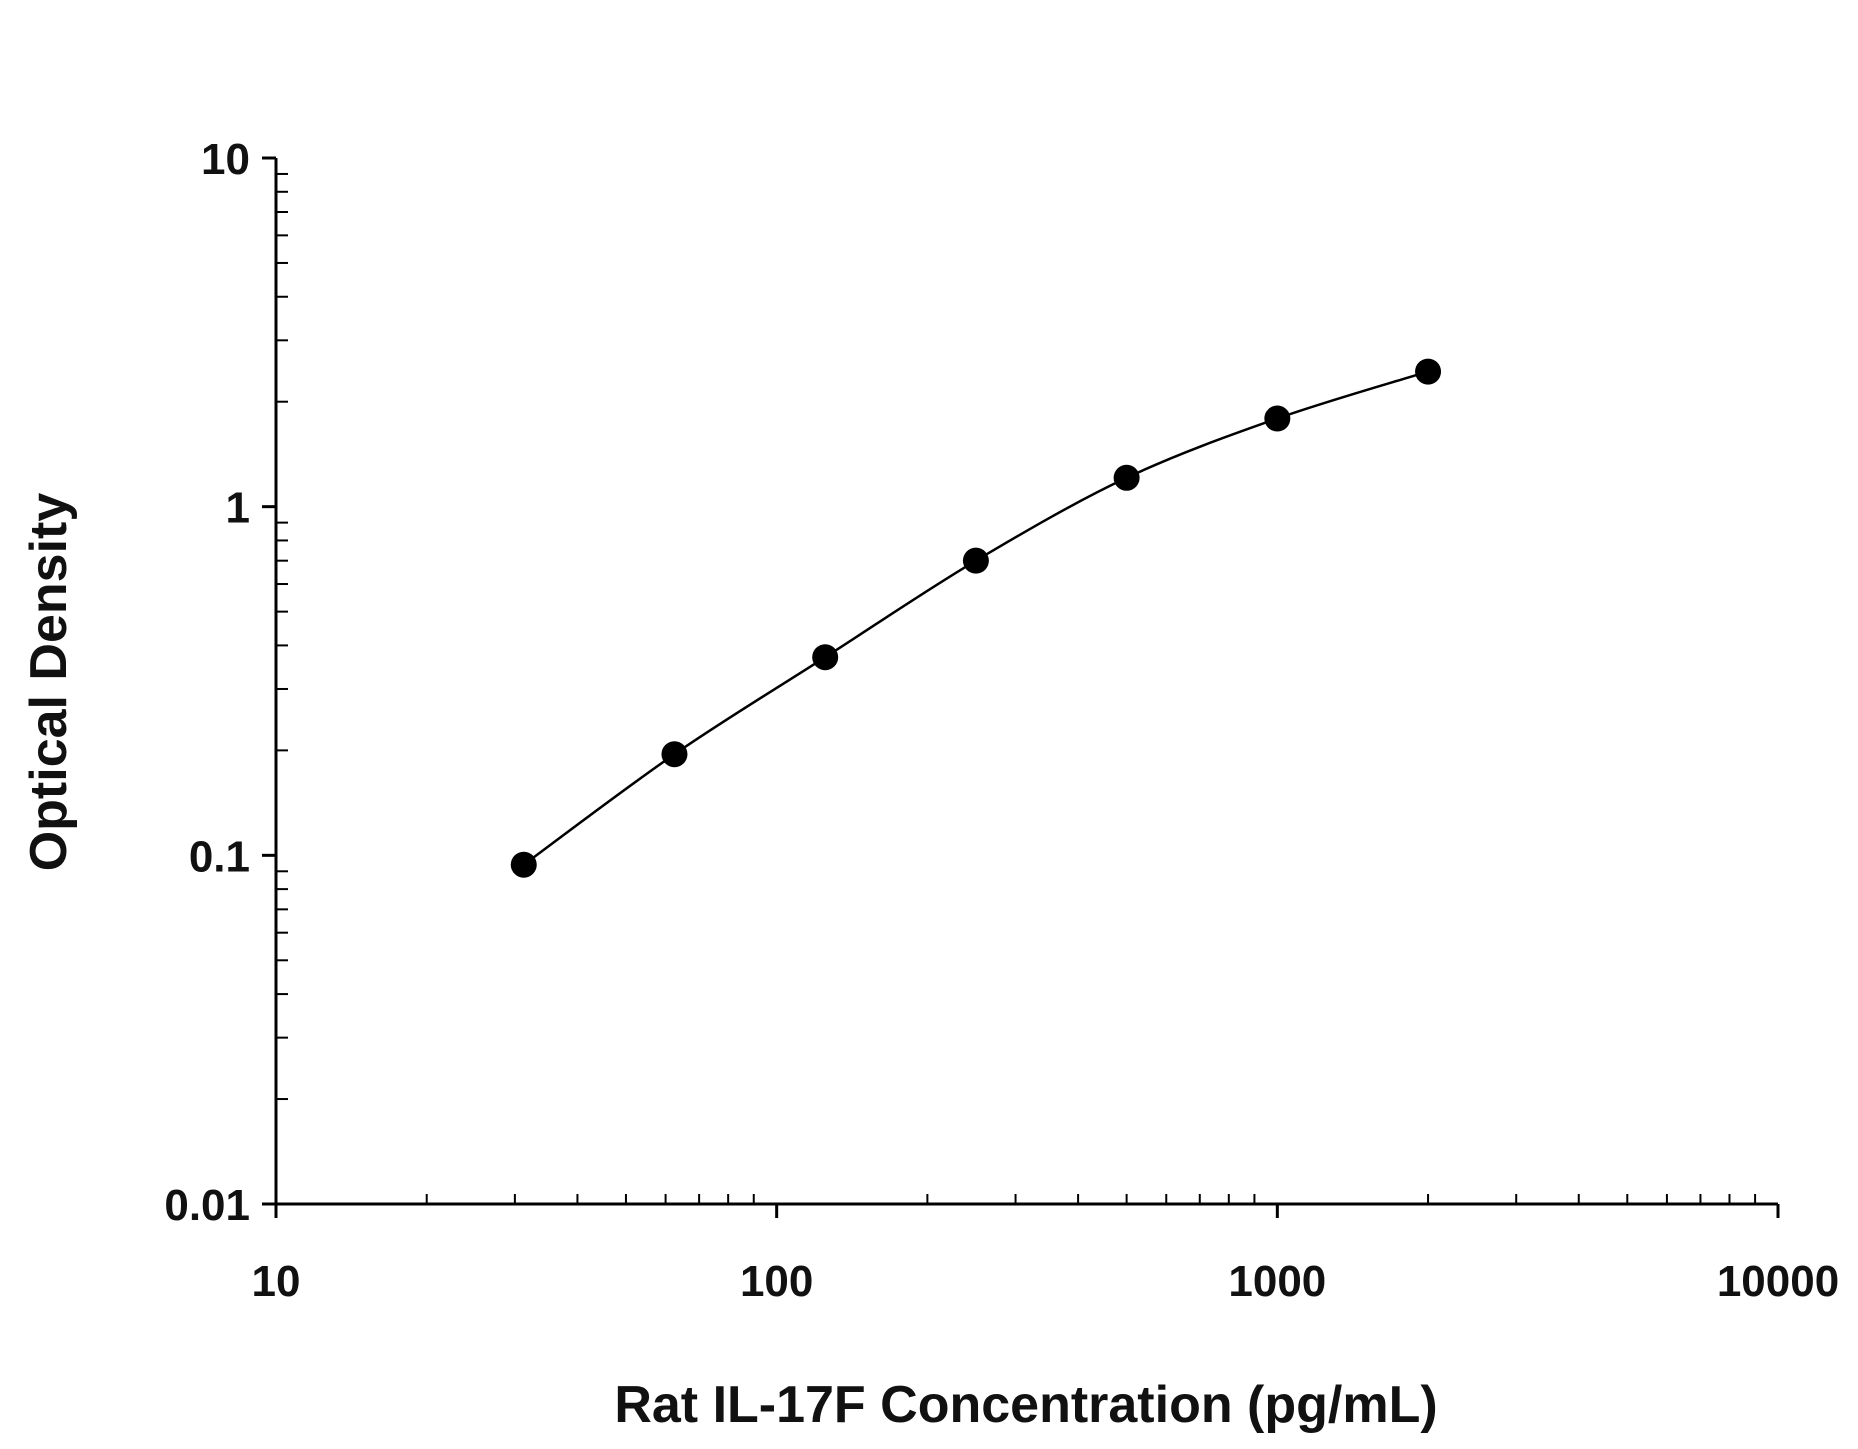 This screenshot has height=1449, width=1858. Describe the element at coordinates (219, 856) in the screenshot. I see `y-tick-label: 0.1` at that location.